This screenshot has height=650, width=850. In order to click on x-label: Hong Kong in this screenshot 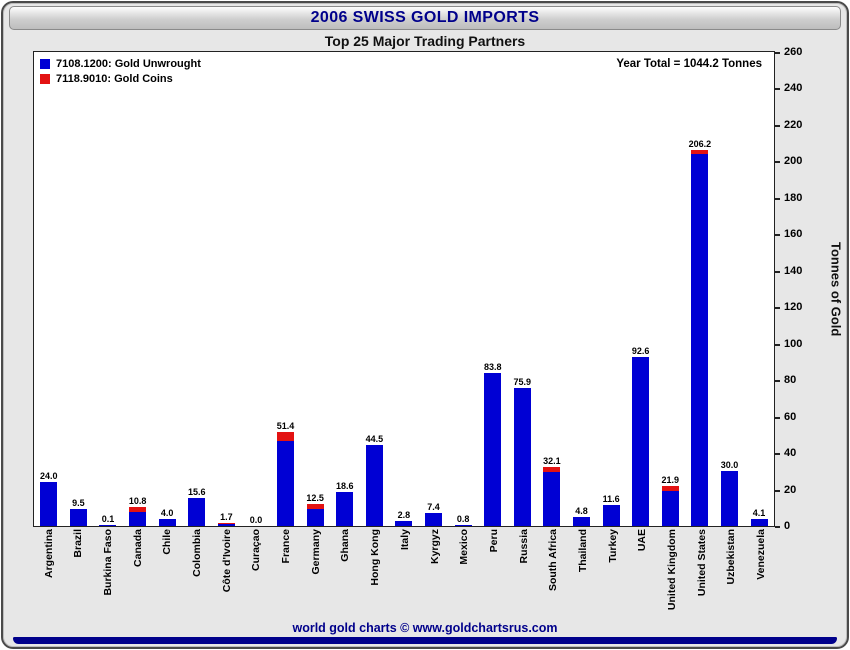, I will do `click(375, 557)`.